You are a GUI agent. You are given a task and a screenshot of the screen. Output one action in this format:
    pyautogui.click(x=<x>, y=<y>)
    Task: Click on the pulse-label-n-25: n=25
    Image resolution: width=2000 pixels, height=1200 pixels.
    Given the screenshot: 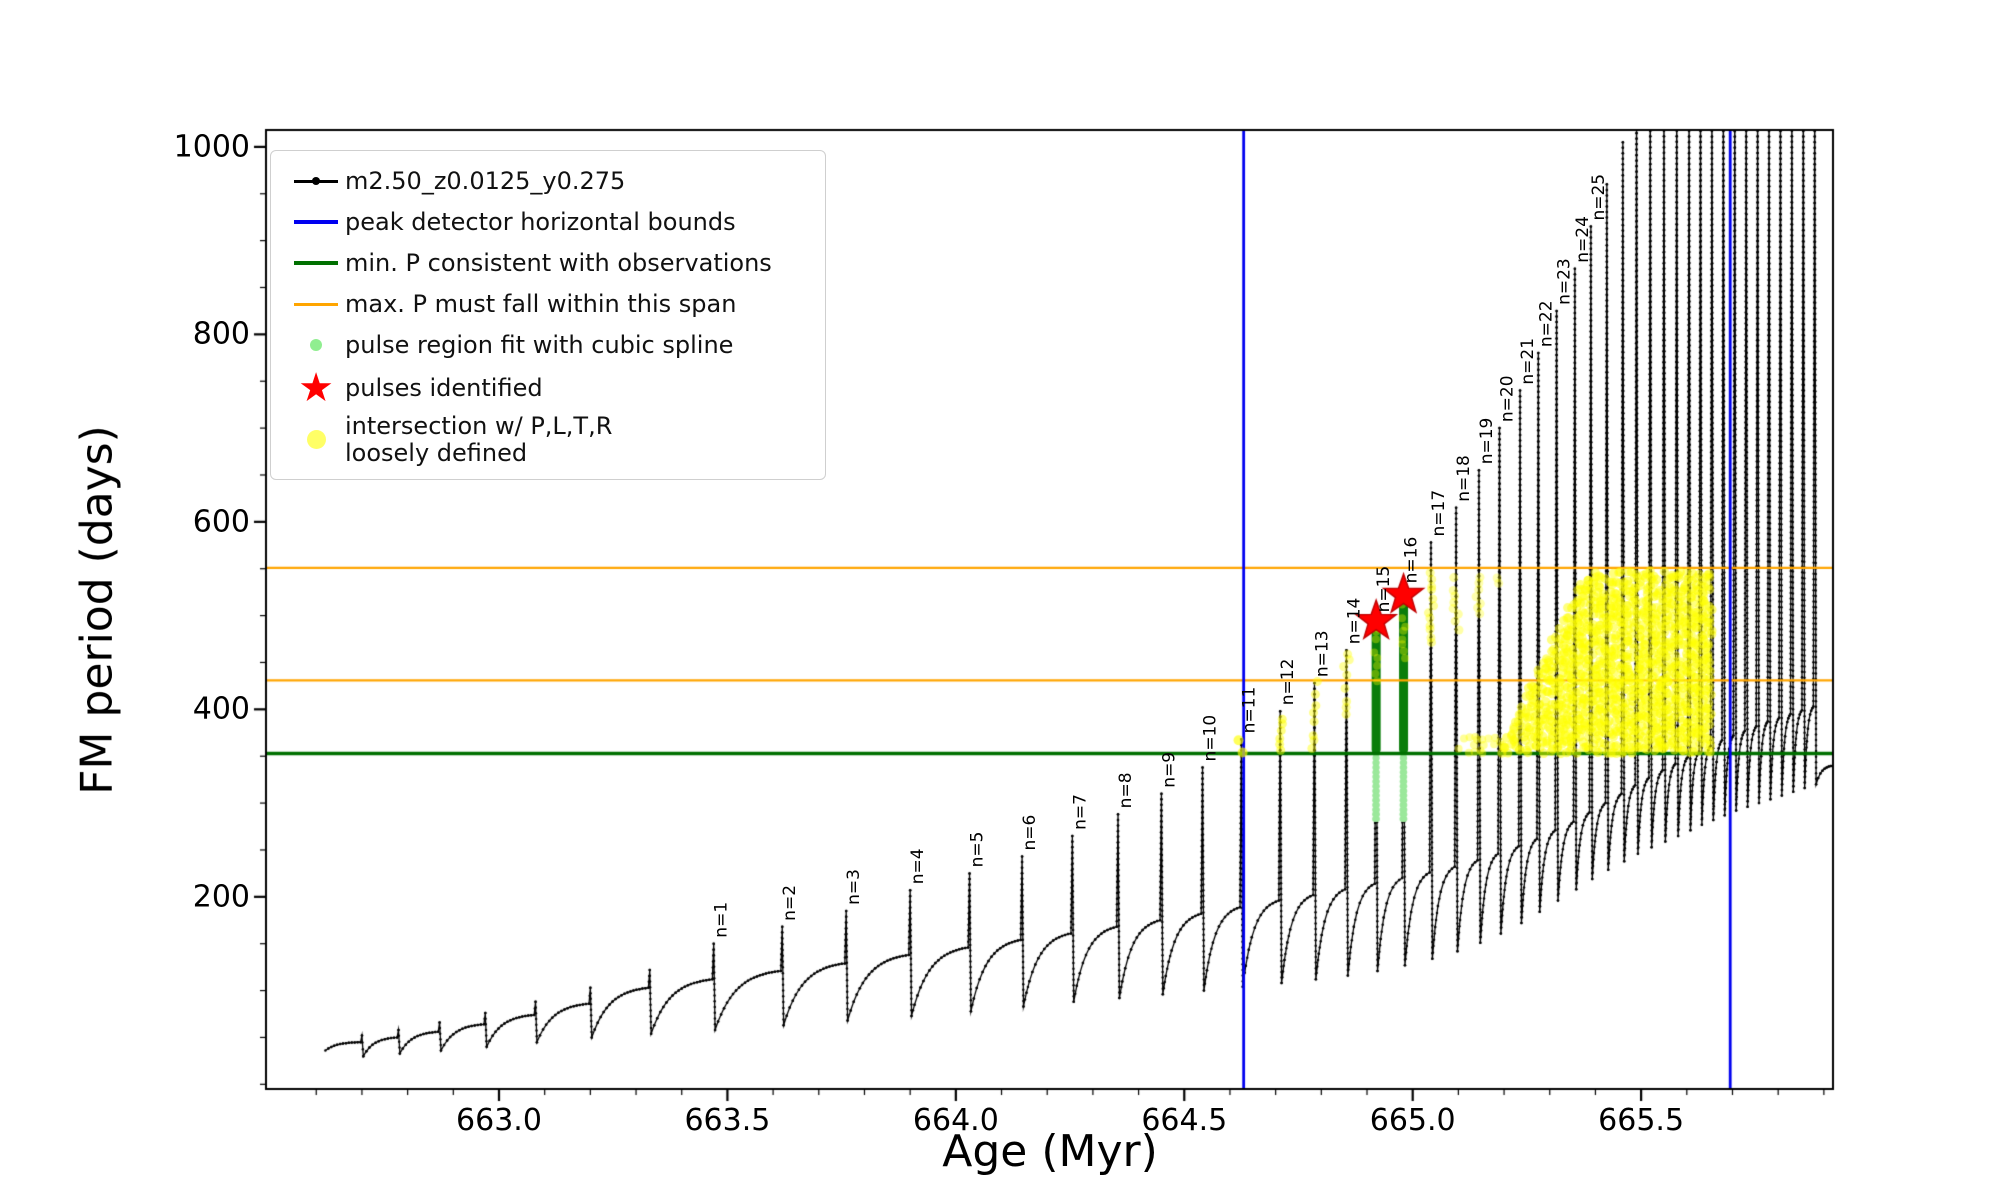 What is the action you would take?
    pyautogui.click(x=1598, y=197)
    